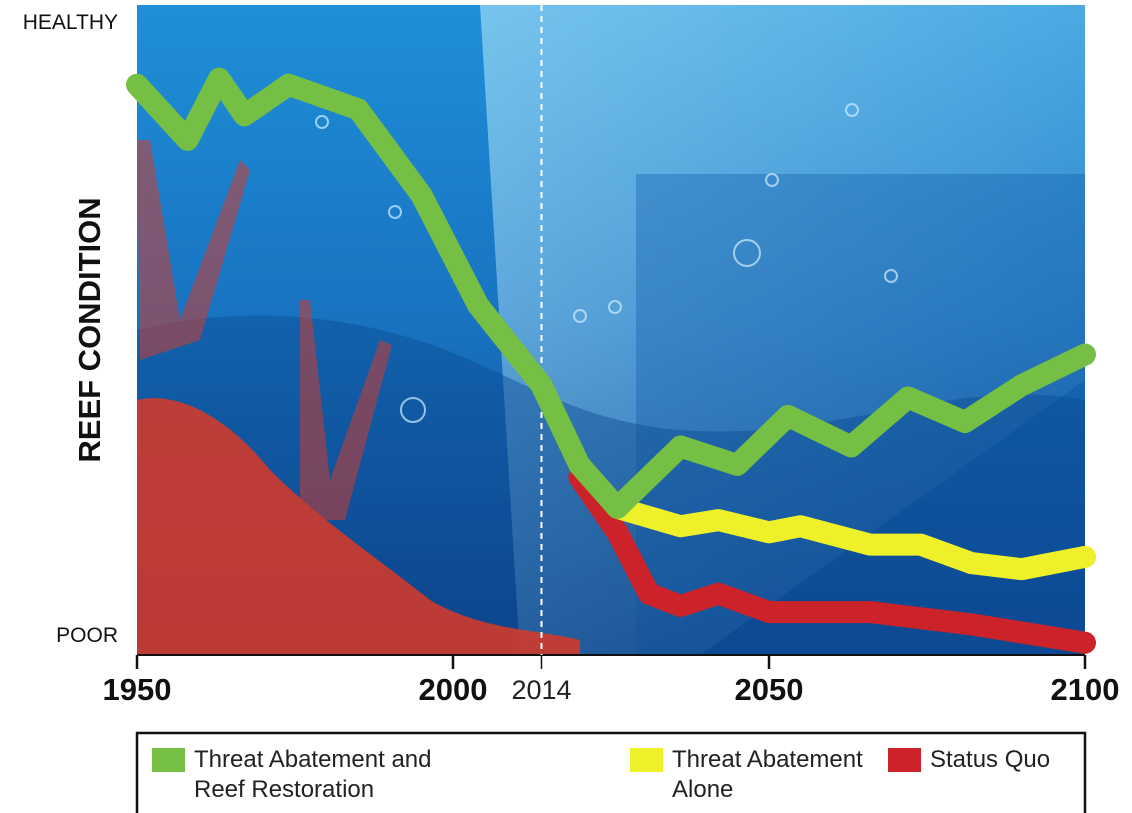  Describe the element at coordinates (137, 689) in the screenshot. I see `x-tick-label: 1950` at that location.